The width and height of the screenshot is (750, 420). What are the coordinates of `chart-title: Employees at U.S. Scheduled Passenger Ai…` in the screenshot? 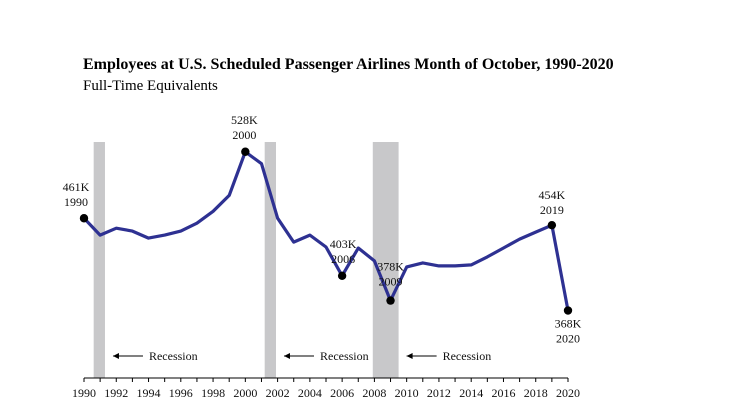 It's located at (348, 64).